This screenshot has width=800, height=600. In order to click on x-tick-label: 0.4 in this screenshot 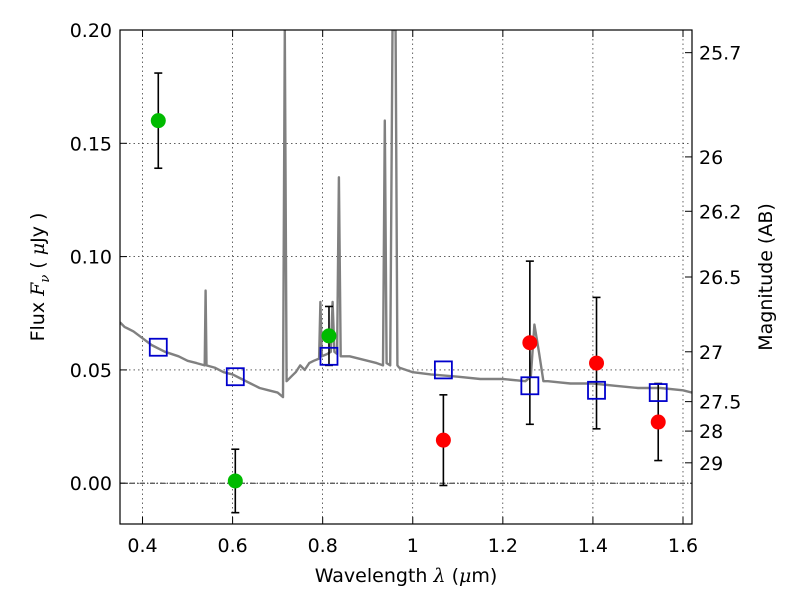, I will do `click(142, 546)`.